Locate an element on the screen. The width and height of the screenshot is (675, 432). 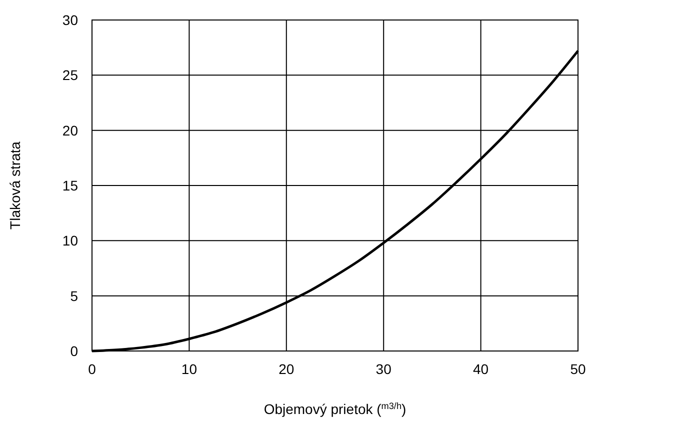
y-axis-title: Tlaková strata is located at coordinates (15, 185).